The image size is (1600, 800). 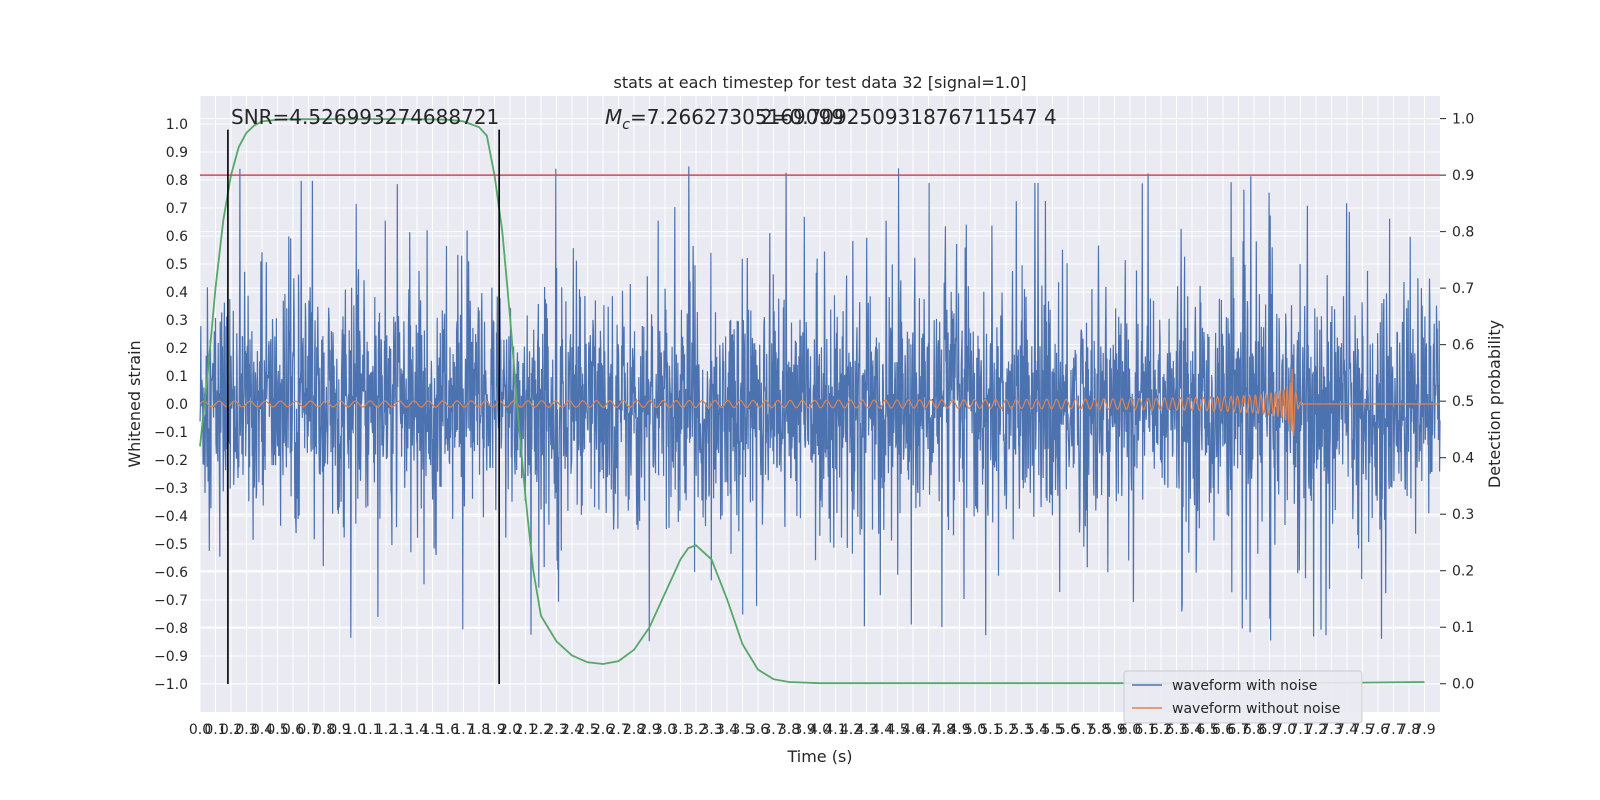 What do you see at coordinates (479, 730) in the screenshot?
I see `x-tick-label: 1.8` at bounding box center [479, 730].